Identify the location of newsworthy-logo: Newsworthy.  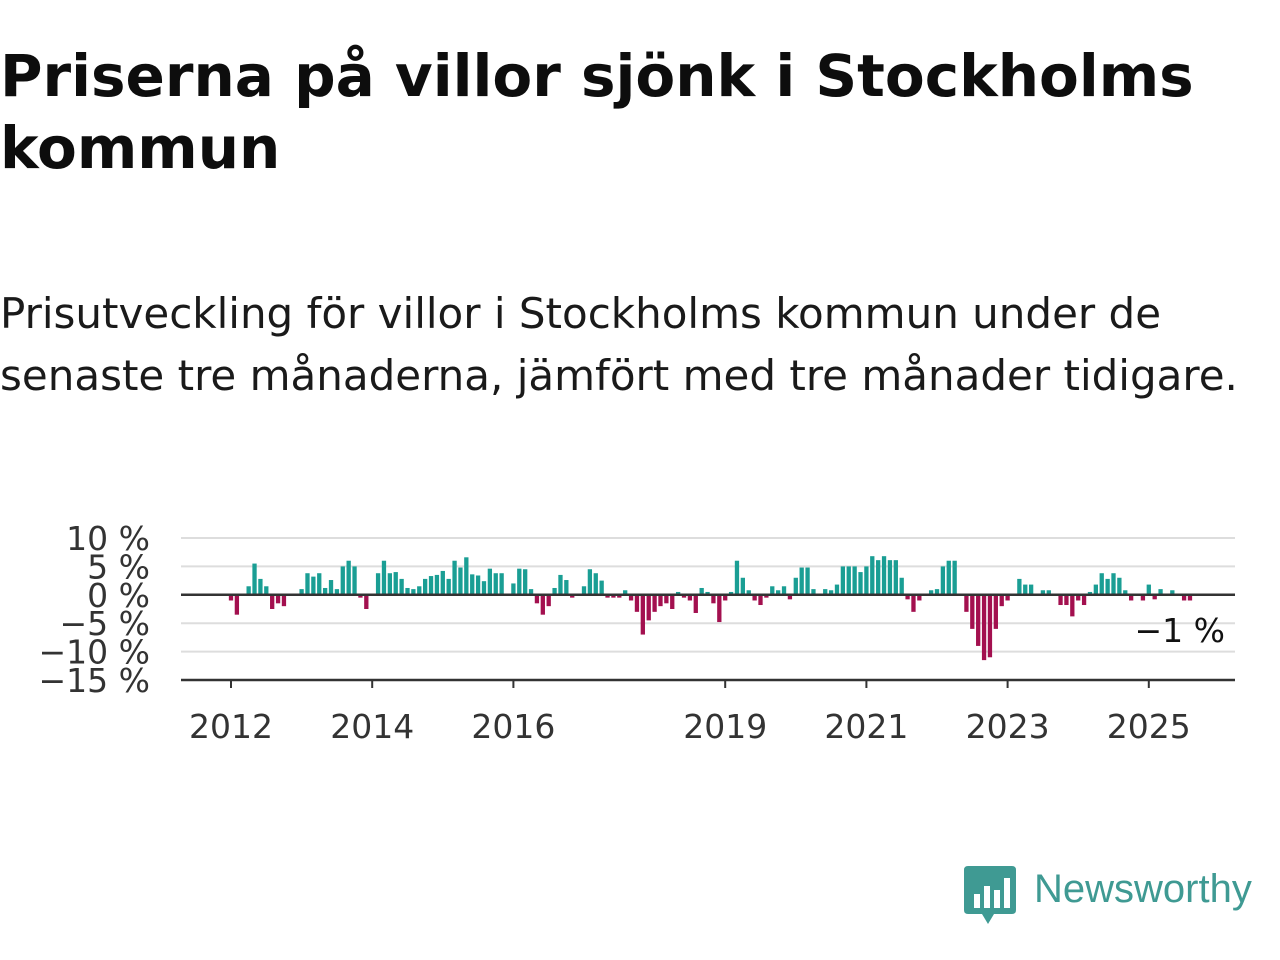
(1122, 897).